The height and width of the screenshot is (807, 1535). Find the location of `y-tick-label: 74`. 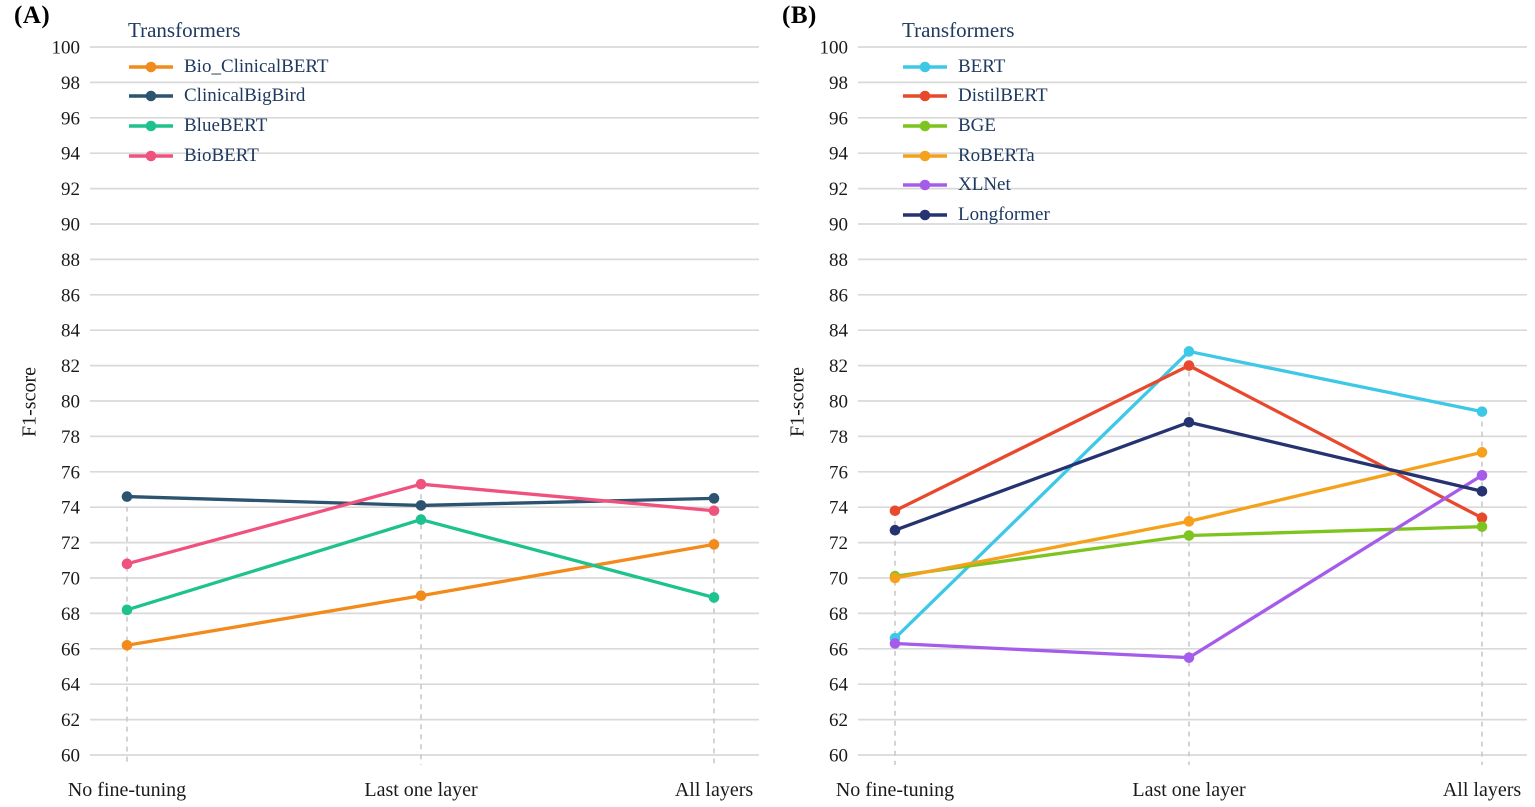

y-tick-label: 74 is located at coordinates (839, 508).